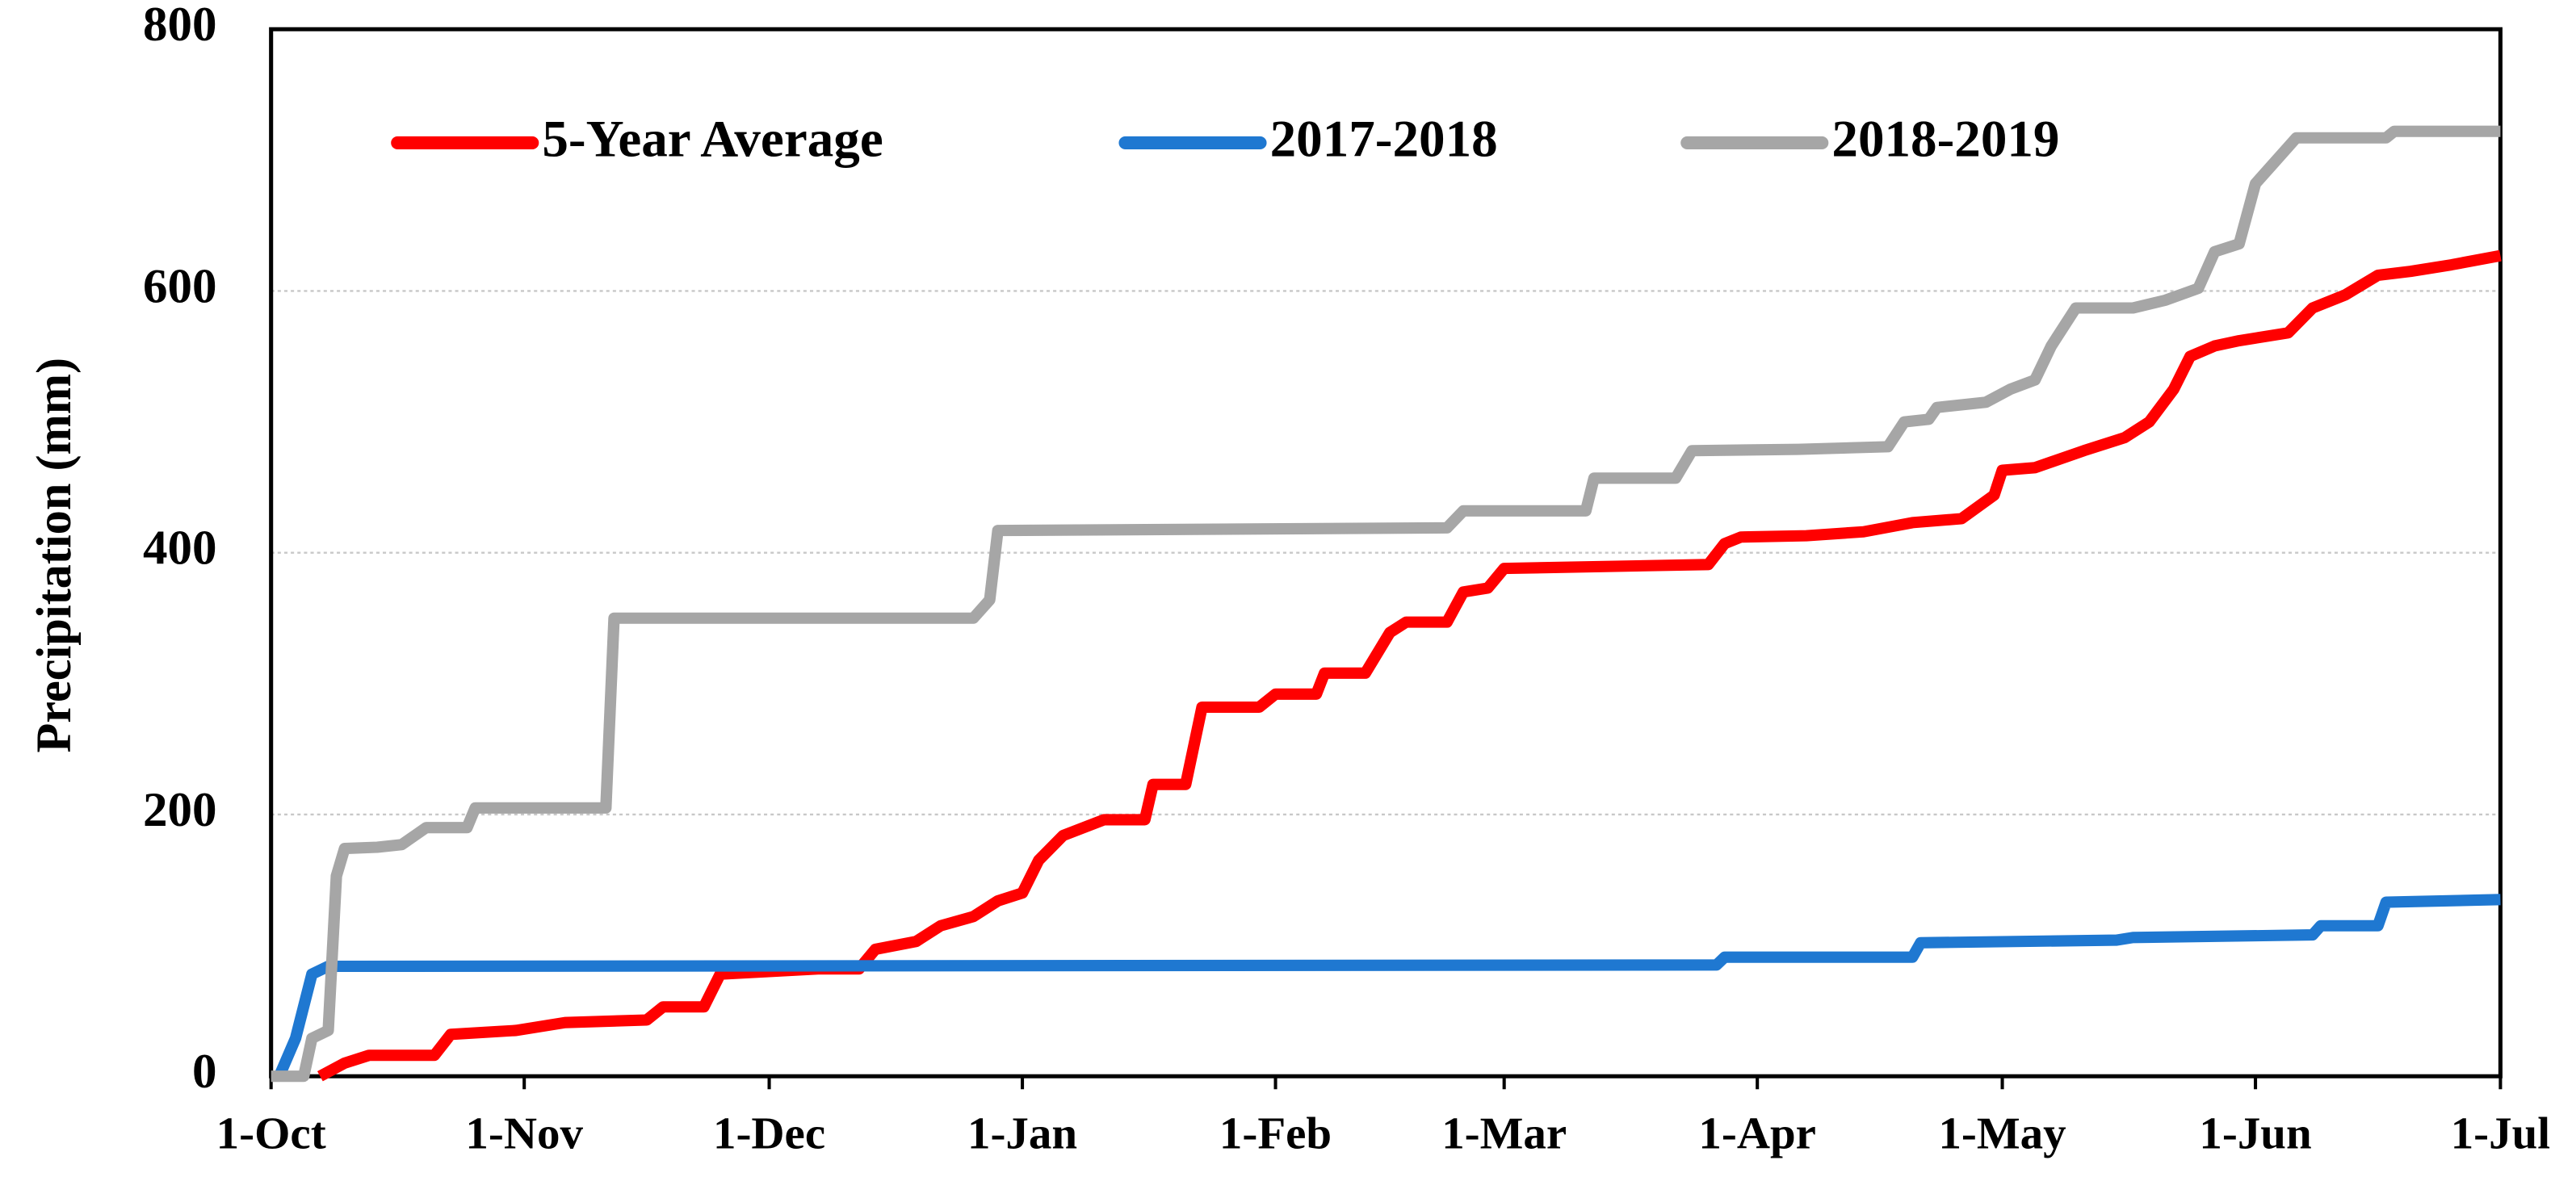  Describe the element at coordinates (2255, 1134) in the screenshot. I see `x-tick-label: 1-Jun` at that location.